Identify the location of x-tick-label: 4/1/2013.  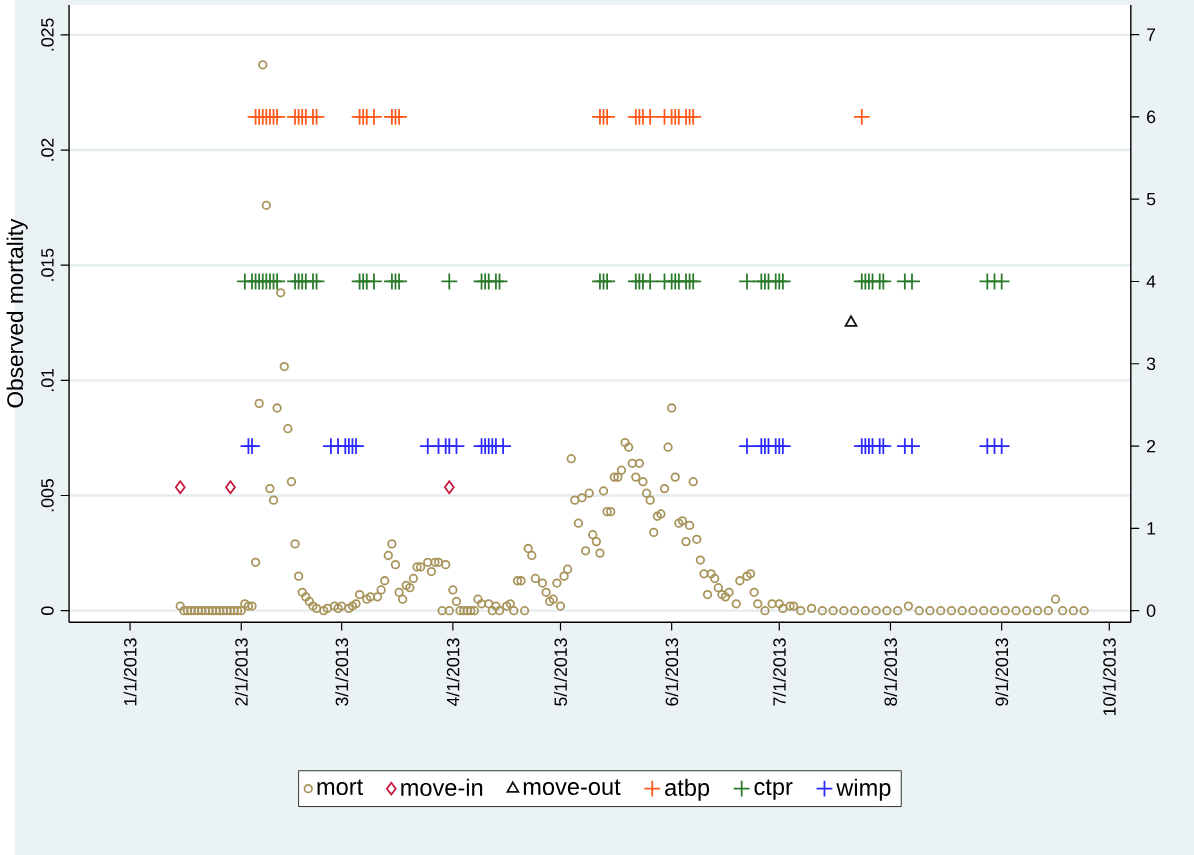
(453, 672).